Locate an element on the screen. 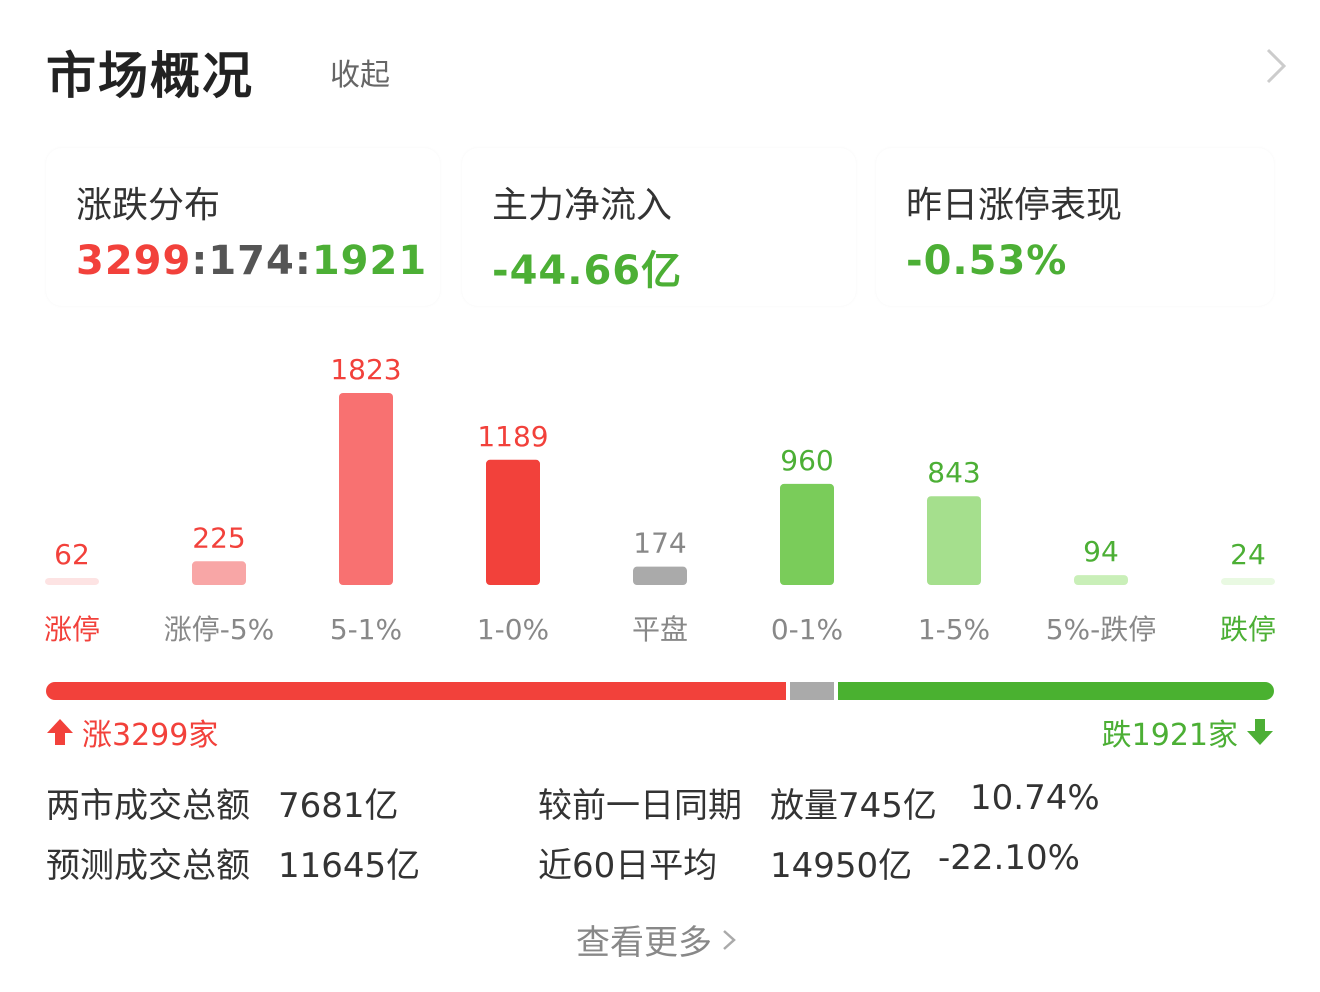 Image resolution: width=1320 pixels, height=992 pixels. advance-count: 3299 is located at coordinates (134, 261).